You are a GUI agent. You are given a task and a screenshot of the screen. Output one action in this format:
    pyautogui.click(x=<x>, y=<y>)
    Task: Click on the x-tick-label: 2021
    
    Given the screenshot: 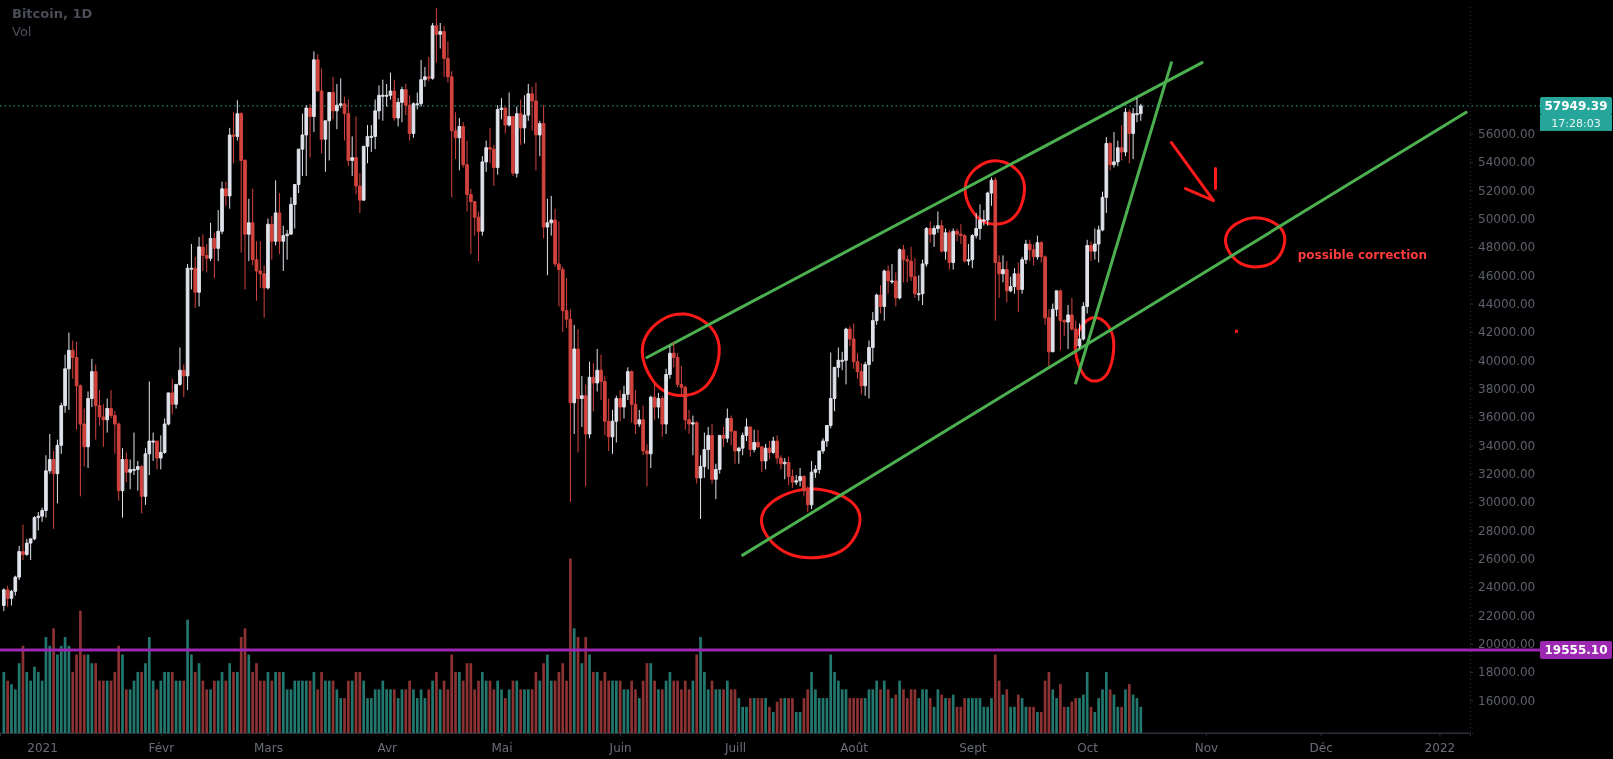 What is the action you would take?
    pyautogui.click(x=42, y=748)
    